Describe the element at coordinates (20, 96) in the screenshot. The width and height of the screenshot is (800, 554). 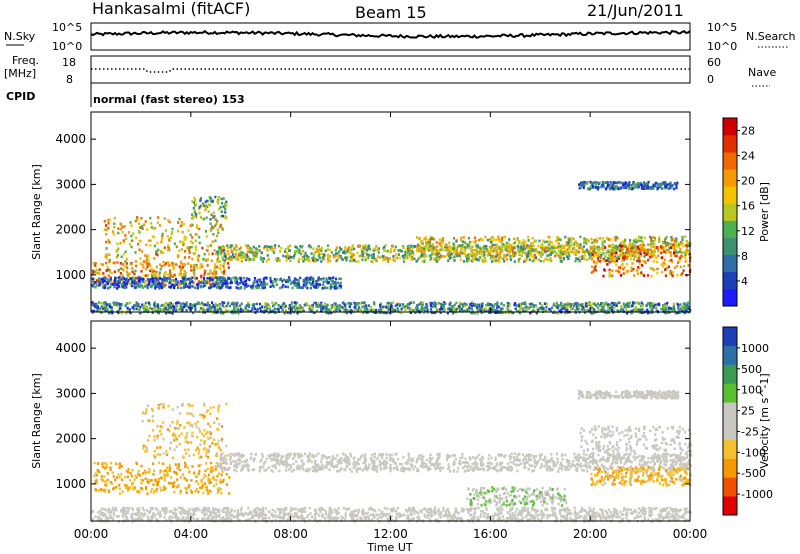
I see `cpid-label: CPID` at that location.